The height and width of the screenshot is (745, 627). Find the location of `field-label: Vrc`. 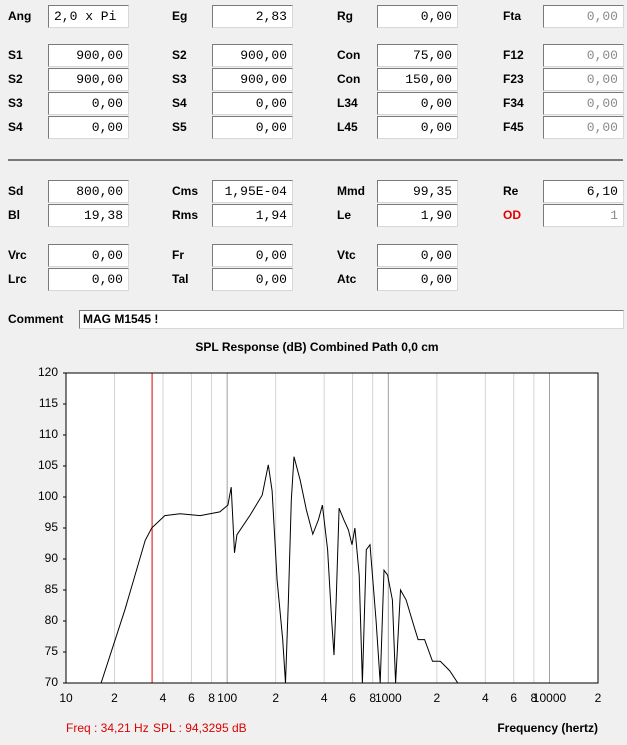

field-label: Vrc is located at coordinates (17, 255).